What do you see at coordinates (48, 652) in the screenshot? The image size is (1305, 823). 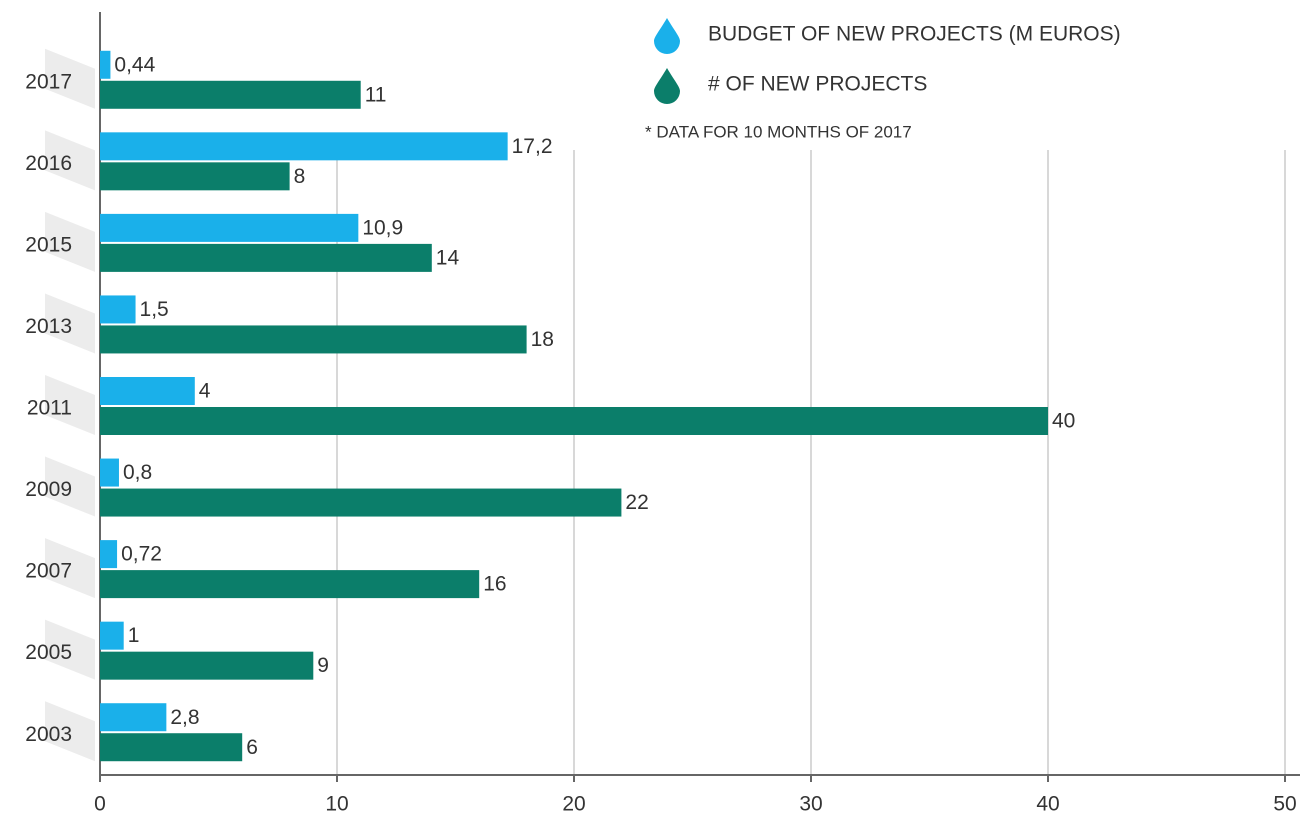 I see `y-tick-label: 2005` at bounding box center [48, 652].